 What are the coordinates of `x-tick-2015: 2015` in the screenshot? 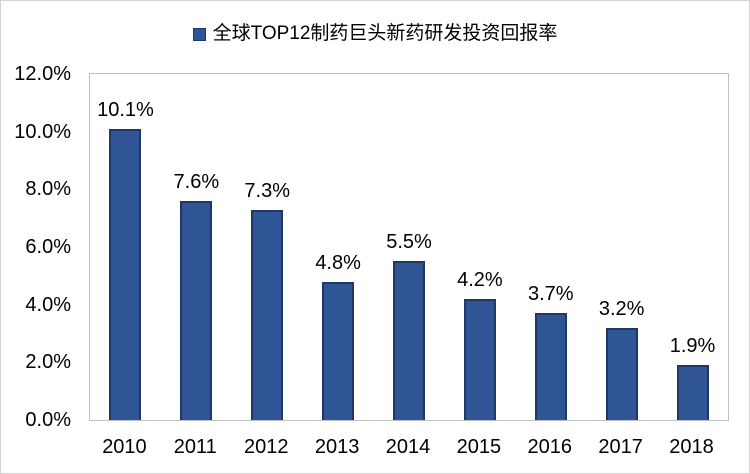 It's located at (479, 447).